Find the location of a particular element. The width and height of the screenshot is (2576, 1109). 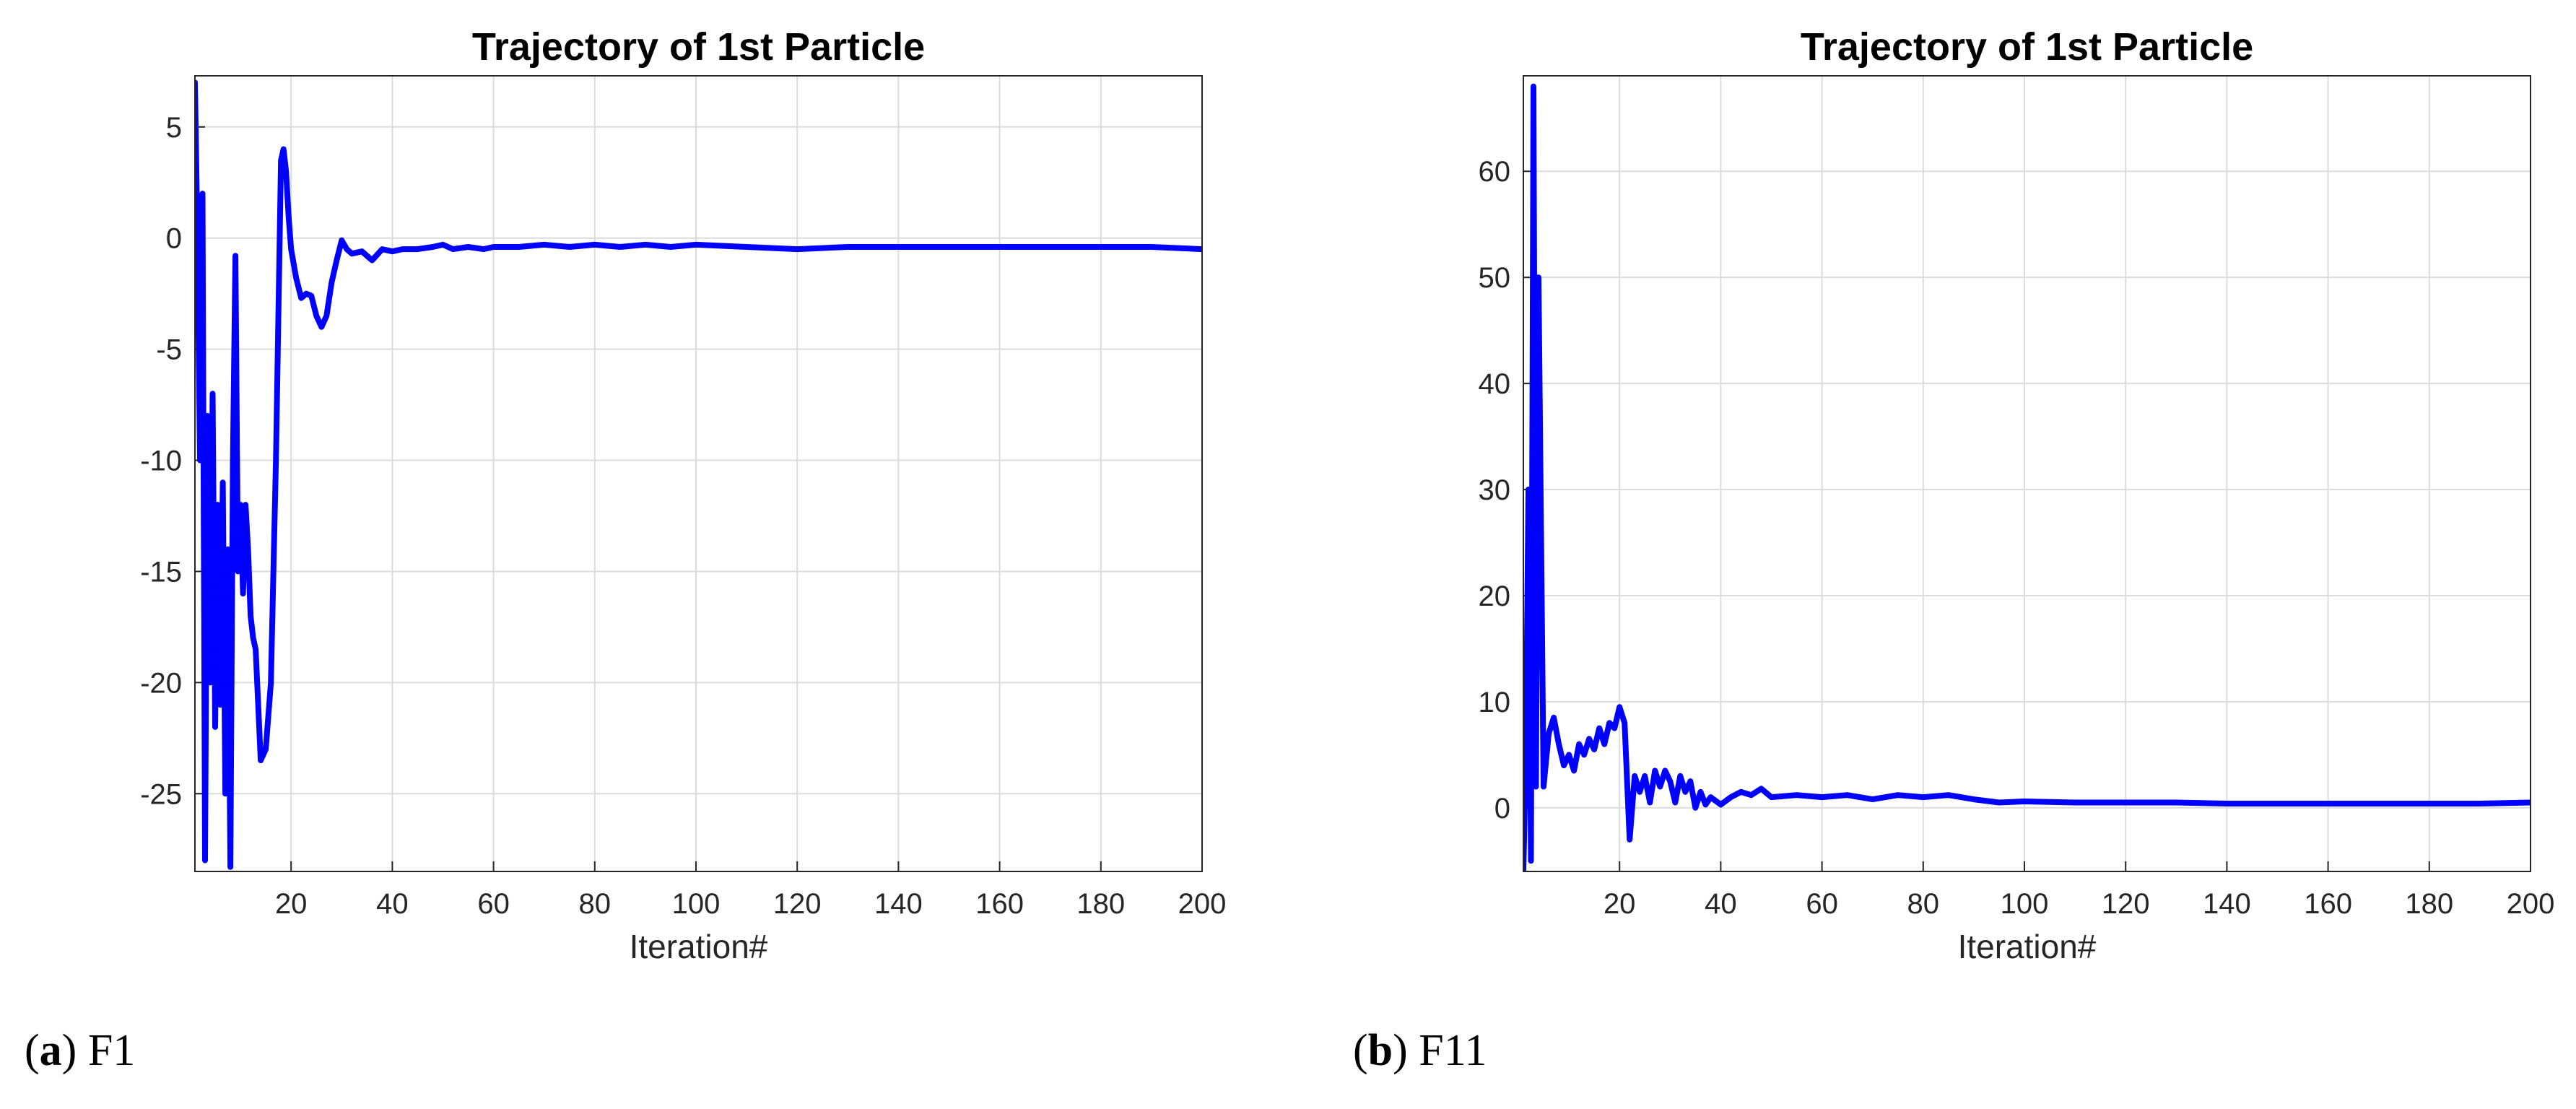

caption-b: (b) F11 is located at coordinates (1420, 1051).